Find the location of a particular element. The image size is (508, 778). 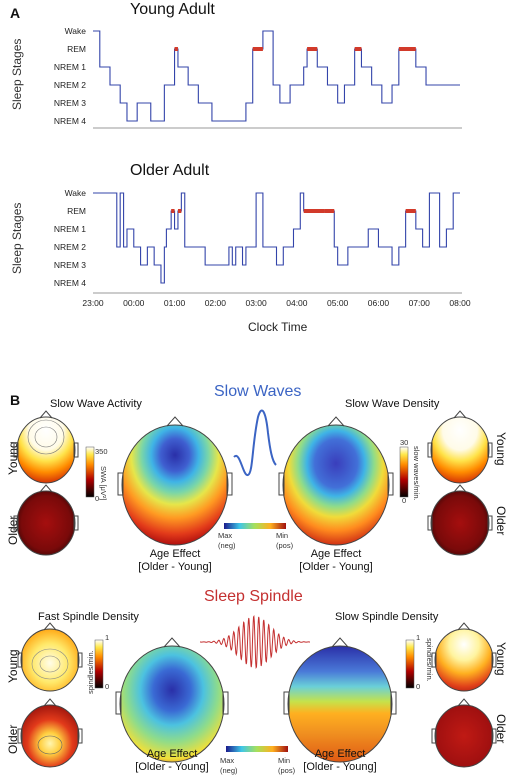

older-stage-label: REM is located at coordinates (76, 211).